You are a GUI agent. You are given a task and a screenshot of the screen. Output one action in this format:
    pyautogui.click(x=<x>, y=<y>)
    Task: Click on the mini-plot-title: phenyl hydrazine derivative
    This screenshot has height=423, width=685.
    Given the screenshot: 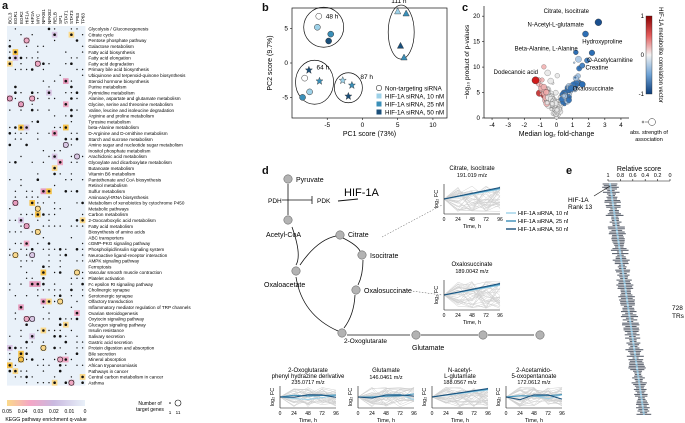 What is the action you would take?
    pyautogui.click(x=308, y=377)
    